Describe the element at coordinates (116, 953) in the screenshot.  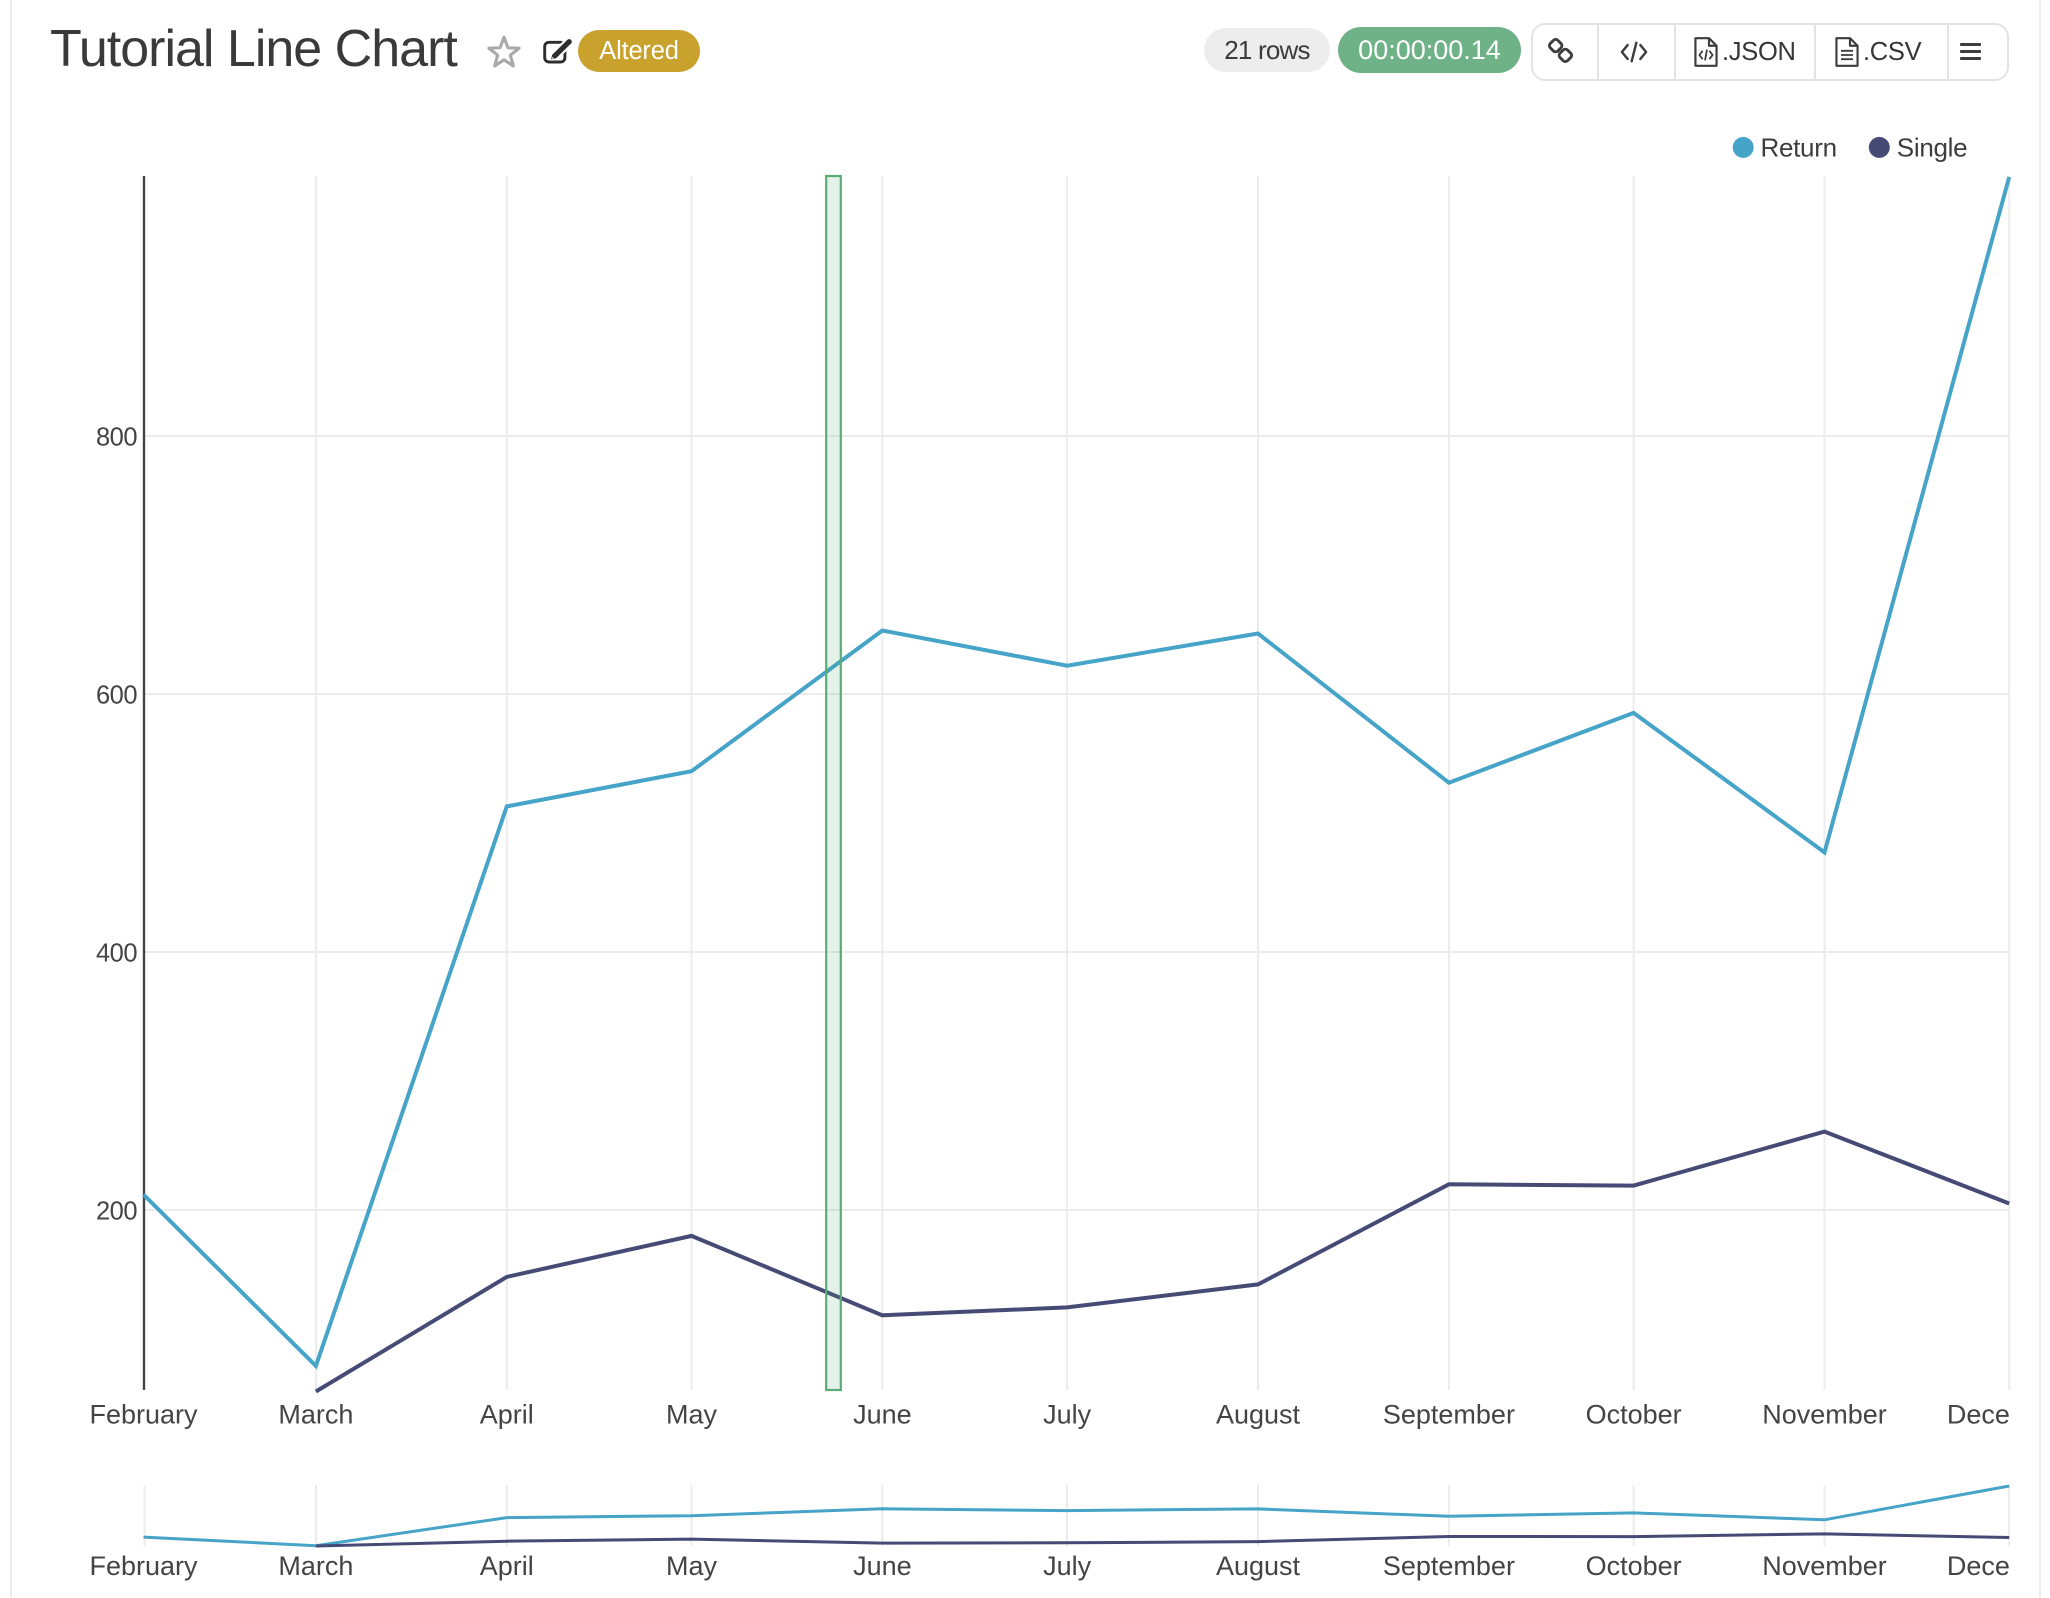
I see `svg-text: 400` at that location.